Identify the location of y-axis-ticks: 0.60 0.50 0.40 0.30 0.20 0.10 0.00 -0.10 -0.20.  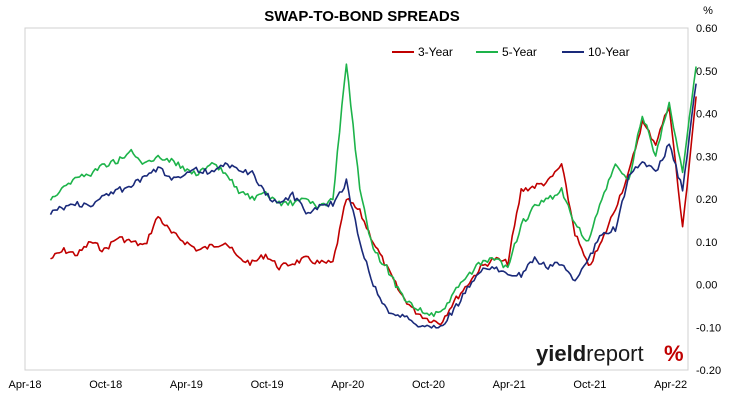
(708, 200).